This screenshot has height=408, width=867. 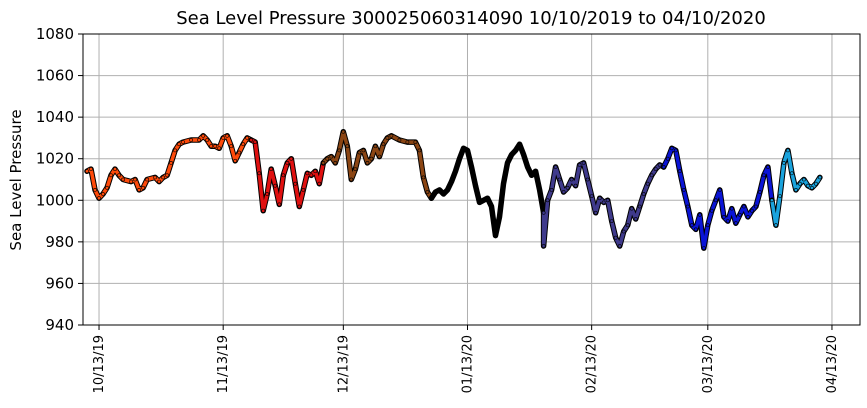 What do you see at coordinates (99, 364) in the screenshot?
I see `x-tick-label: 10/13/19` at bounding box center [99, 364].